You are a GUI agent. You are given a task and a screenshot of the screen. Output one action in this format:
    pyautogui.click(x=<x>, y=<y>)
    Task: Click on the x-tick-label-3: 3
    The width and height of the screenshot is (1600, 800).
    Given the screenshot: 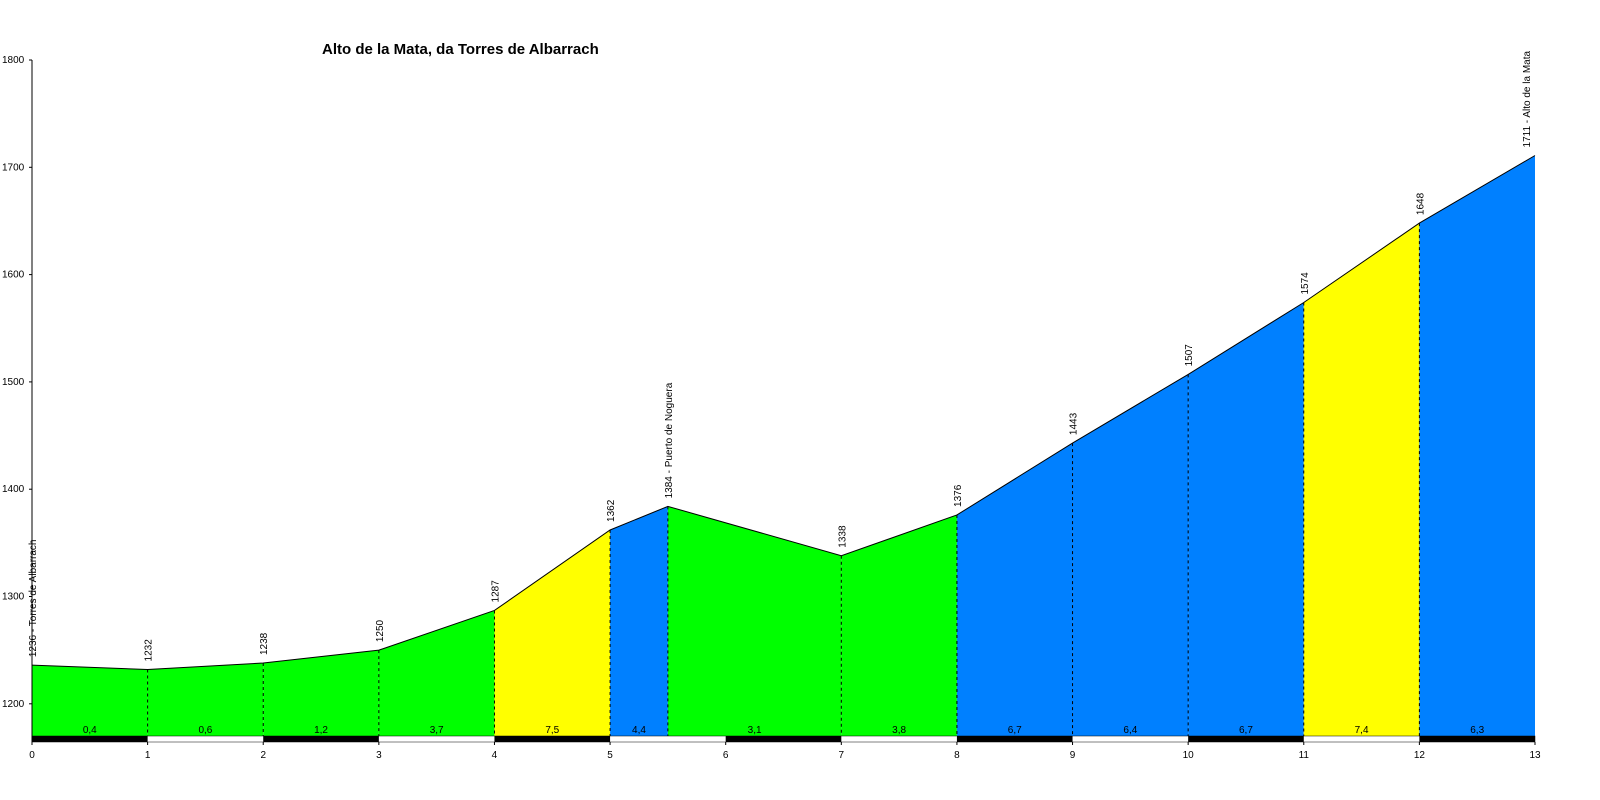 What is the action you would take?
    pyautogui.click(x=379, y=755)
    